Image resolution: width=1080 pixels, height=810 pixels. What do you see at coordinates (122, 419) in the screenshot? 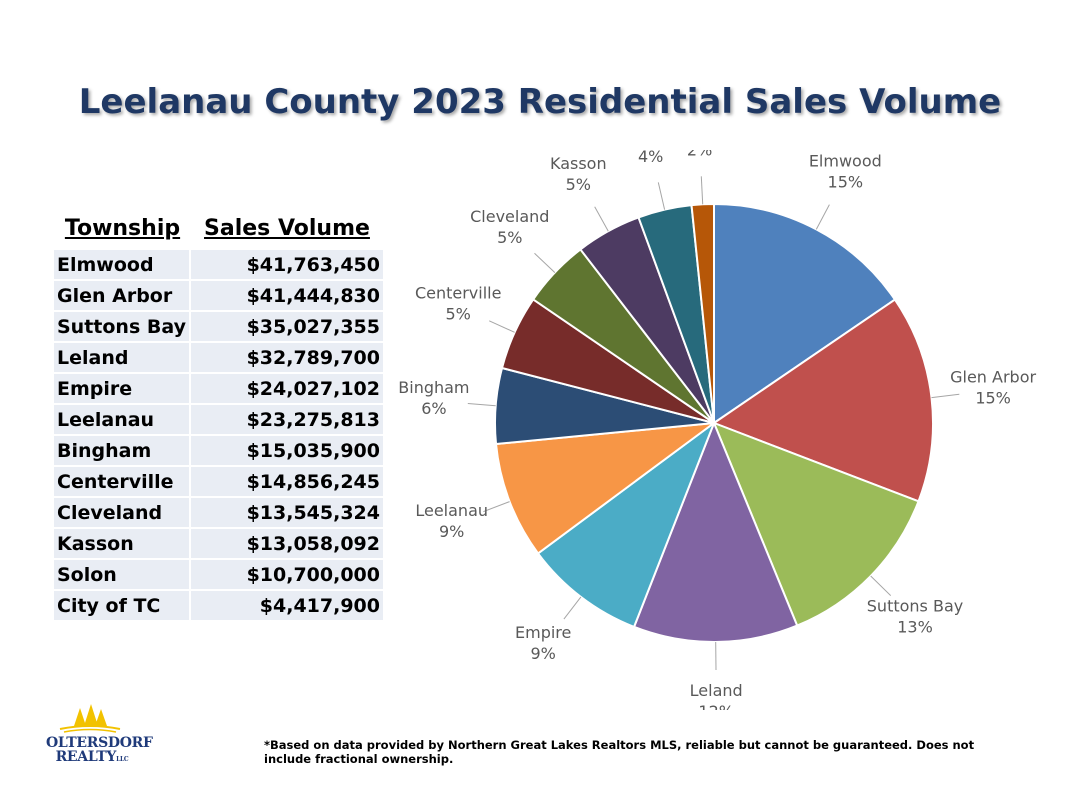
I see `township-cell: Leelanau` at bounding box center [122, 419].